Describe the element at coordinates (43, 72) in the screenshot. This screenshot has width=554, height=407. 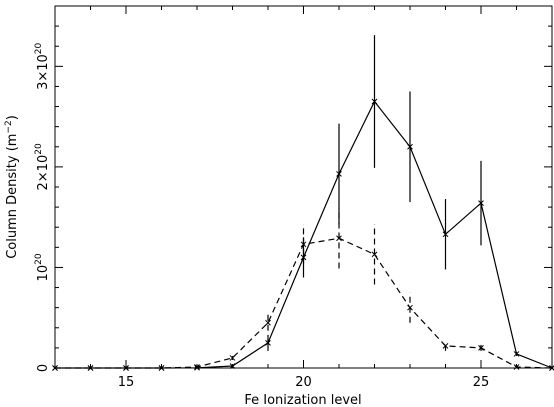
I see `y-tick-mantissa: 3×10` at that location.